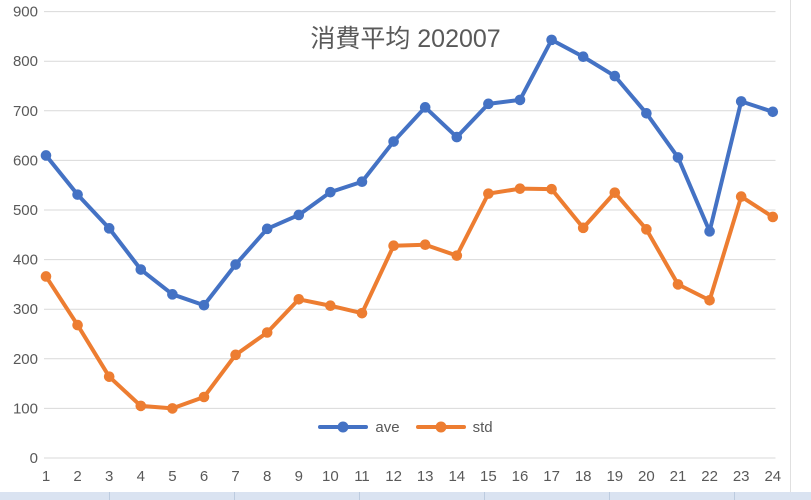 The width and height of the screenshot is (811, 500). Describe the element at coordinates (77, 476) in the screenshot. I see `x-axis-tick-label-2: 2` at that location.